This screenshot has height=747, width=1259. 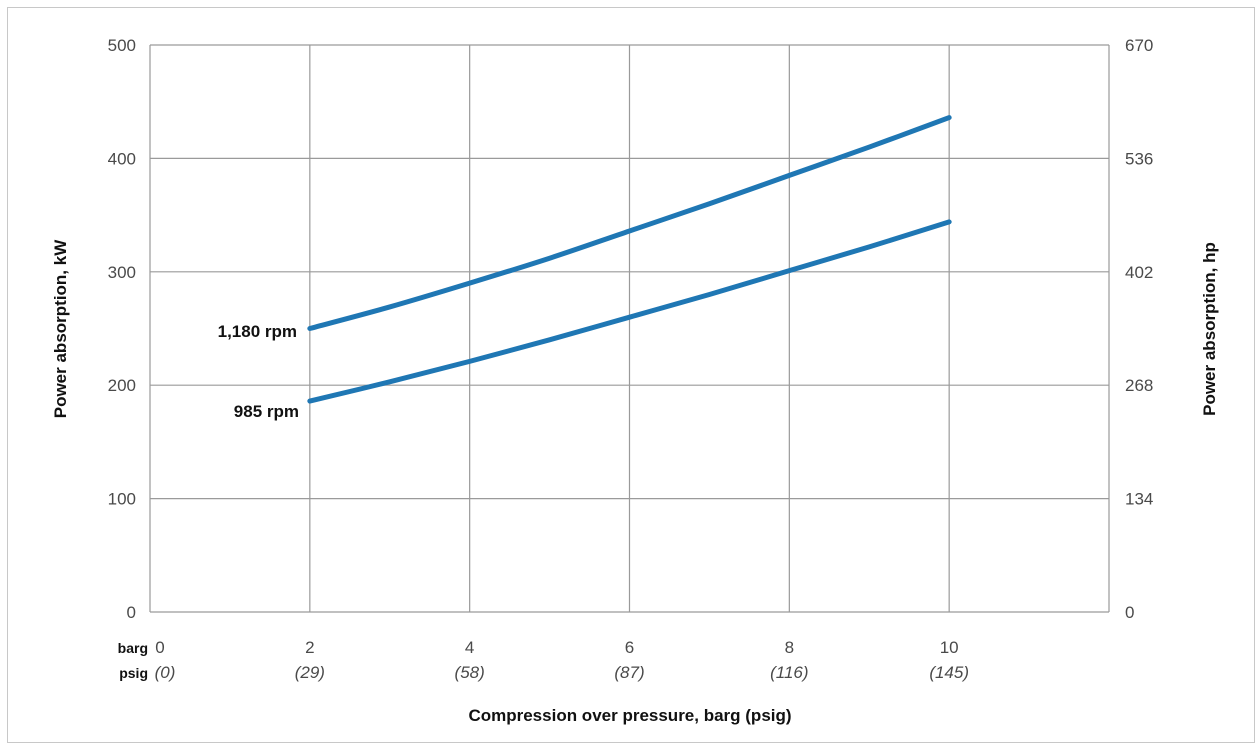 What do you see at coordinates (122, 45) in the screenshot?
I see `y-tick-label: 500` at bounding box center [122, 45].